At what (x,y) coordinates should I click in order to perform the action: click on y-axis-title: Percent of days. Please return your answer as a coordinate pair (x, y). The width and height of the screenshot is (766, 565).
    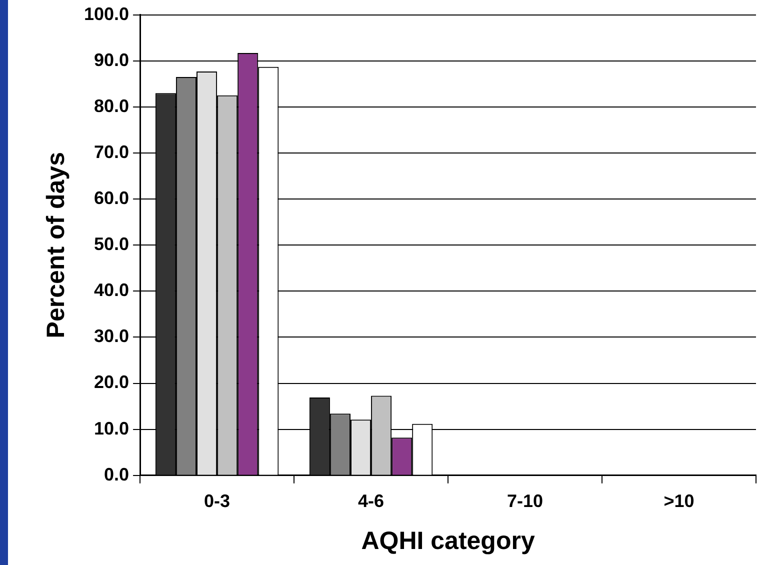
    Looking at the image, I should click on (56, 245).